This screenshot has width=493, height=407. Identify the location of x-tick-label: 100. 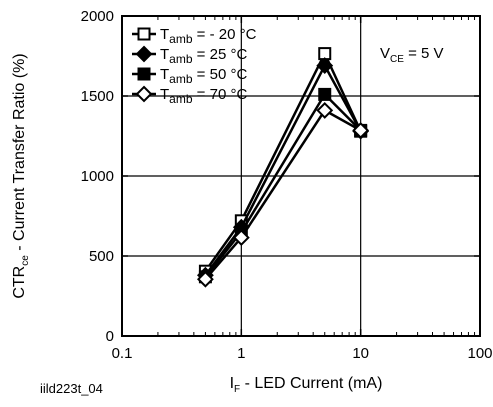
(479, 353).